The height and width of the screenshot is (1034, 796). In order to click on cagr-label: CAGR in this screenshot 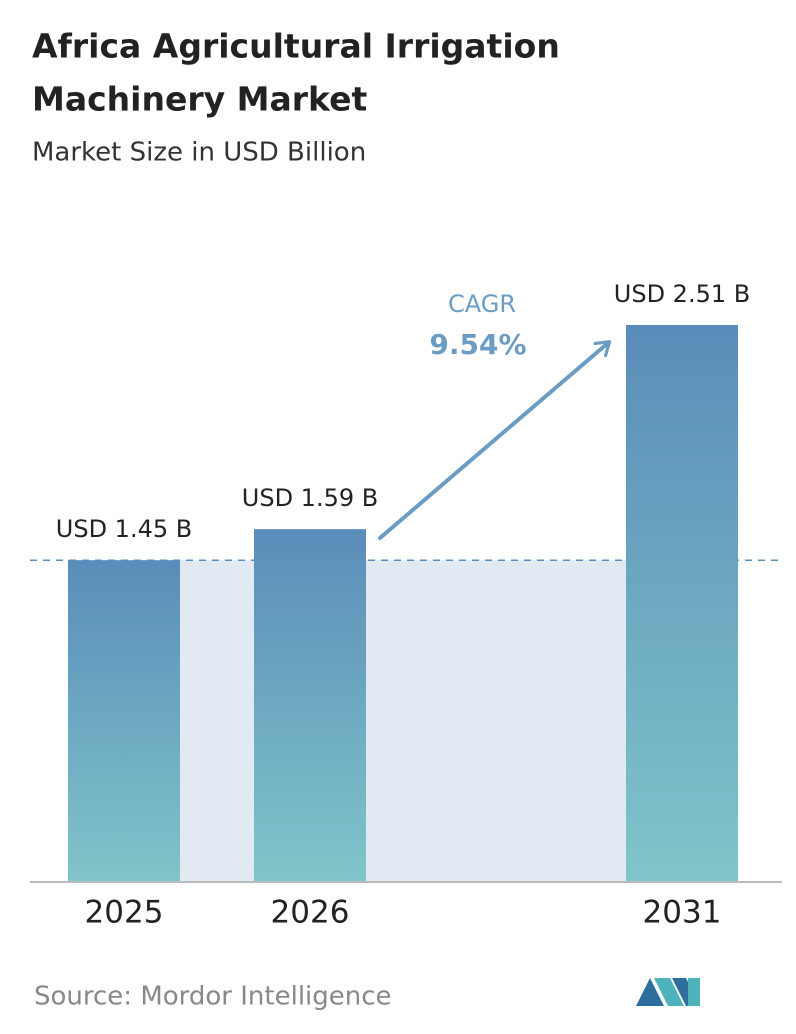, I will do `click(482, 304)`.